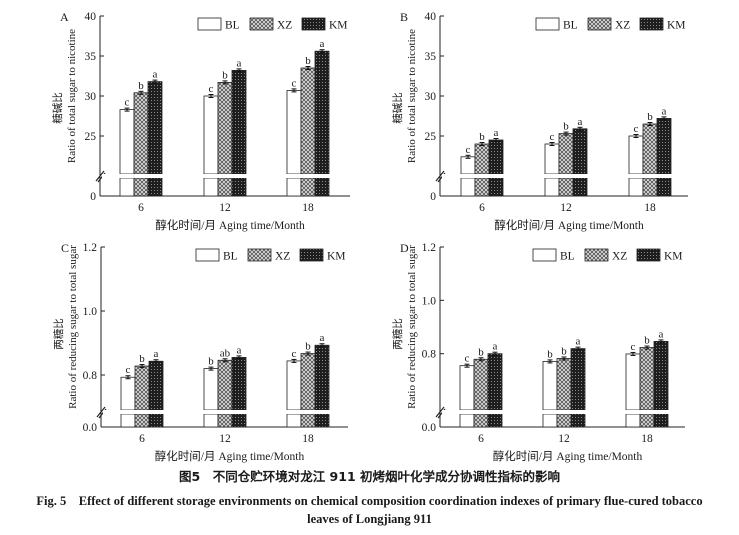  Describe the element at coordinates (336, 257) in the screenshot. I see `legend-label-km: KM` at that location.